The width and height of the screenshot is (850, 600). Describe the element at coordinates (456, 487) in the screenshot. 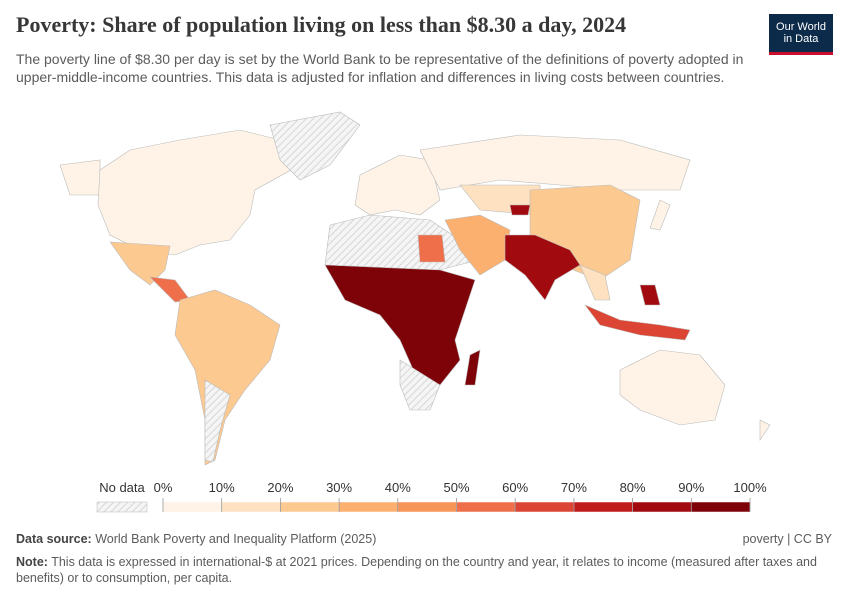

I see `legend-tick-label: 50%` at that location.